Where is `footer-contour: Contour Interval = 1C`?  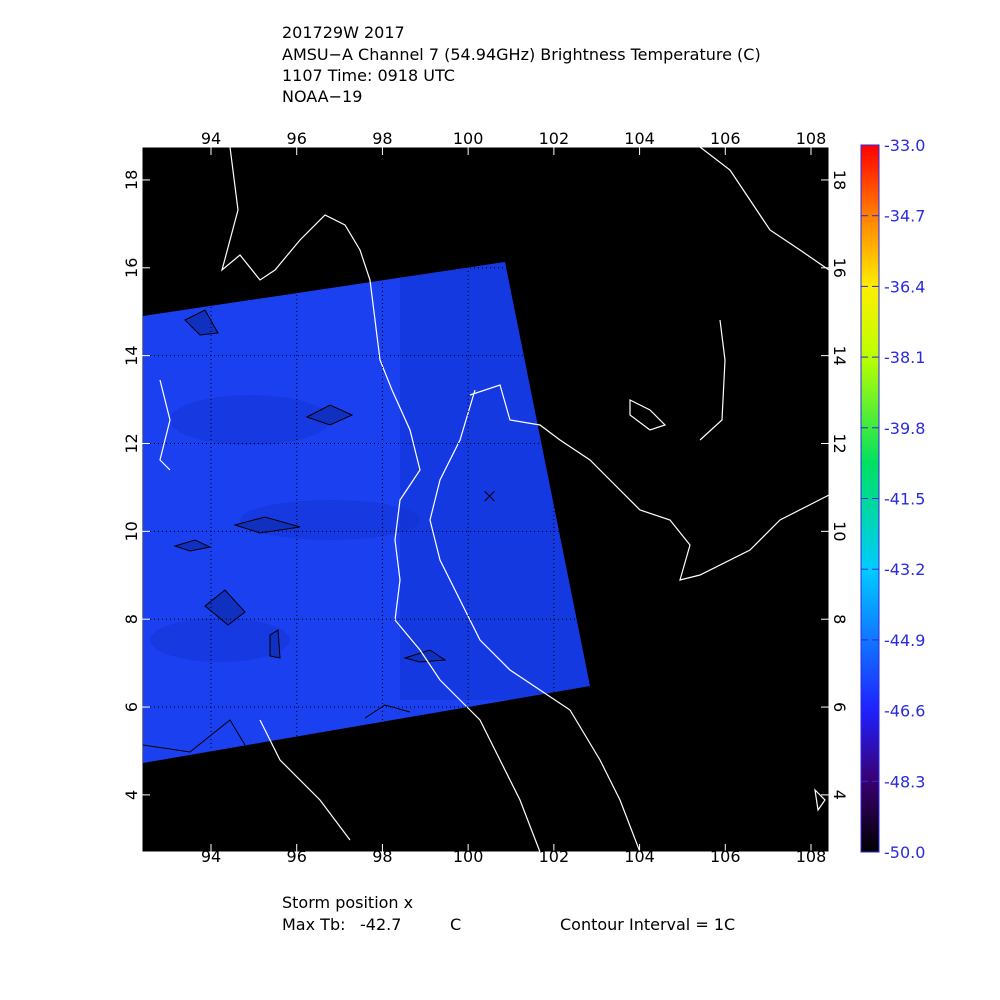 footer-contour: Contour Interval = 1C is located at coordinates (647, 924).